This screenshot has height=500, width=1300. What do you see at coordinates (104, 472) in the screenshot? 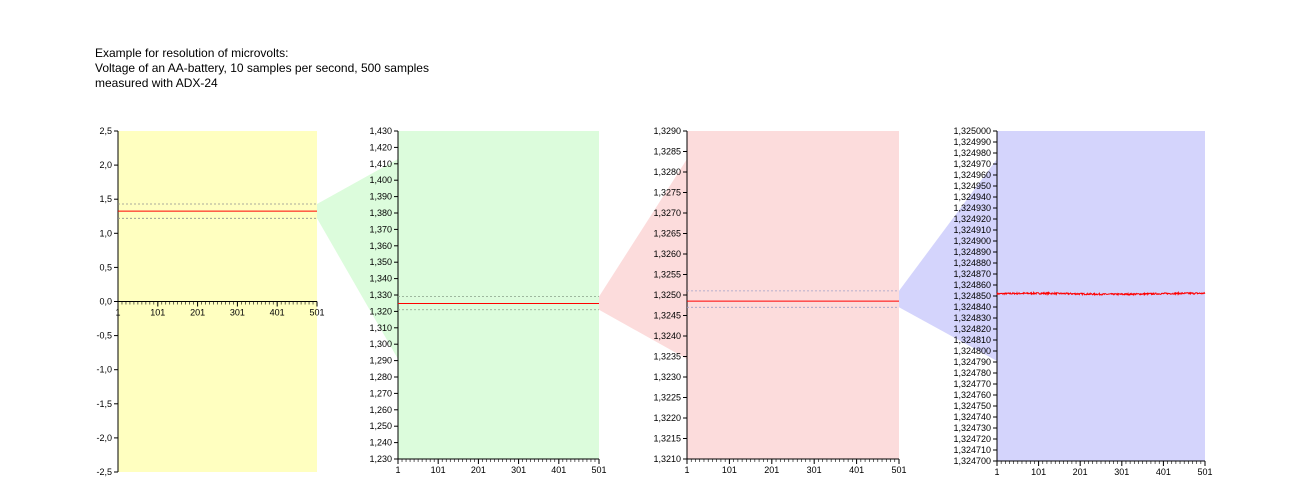
I see `y-tick-label: -2,5` at bounding box center [104, 472].